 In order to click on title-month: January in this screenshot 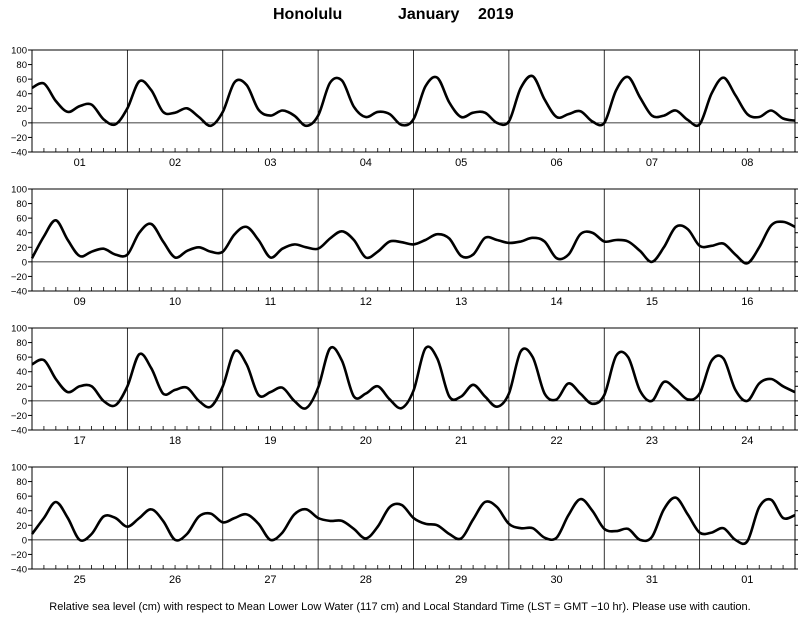, I will do `click(429, 14)`.